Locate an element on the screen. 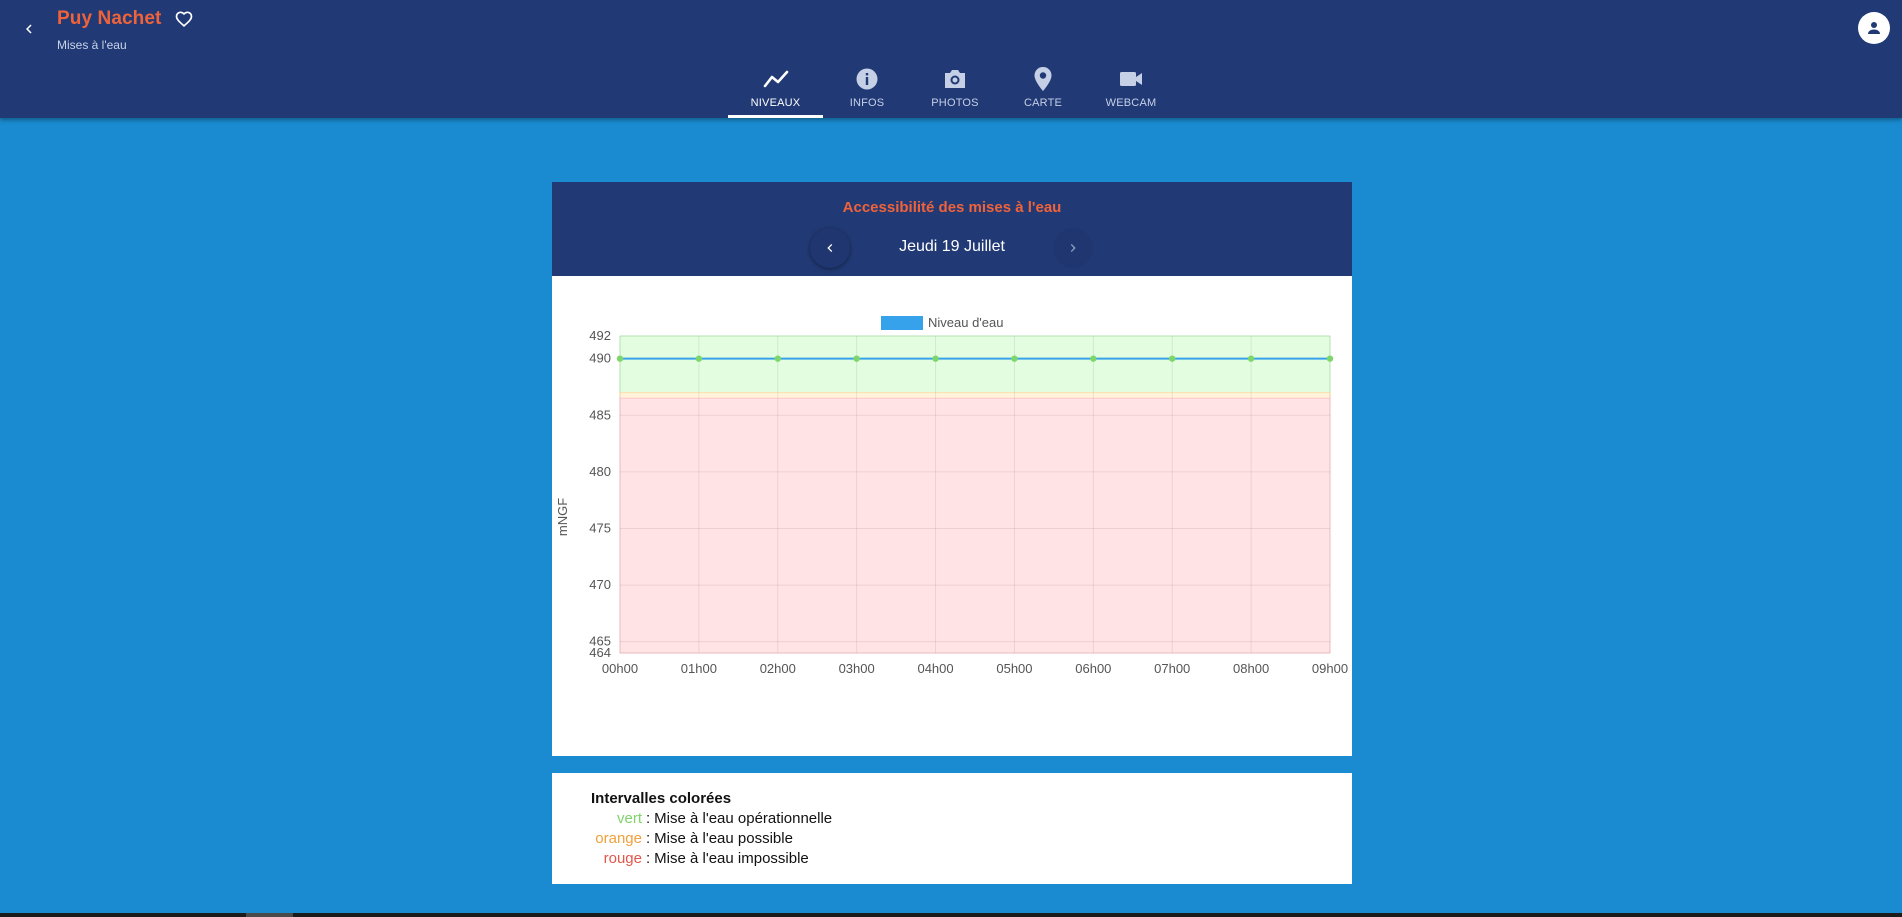 The width and height of the screenshot is (1902, 917). scrollbar-thumb is located at coordinates (269, 915).